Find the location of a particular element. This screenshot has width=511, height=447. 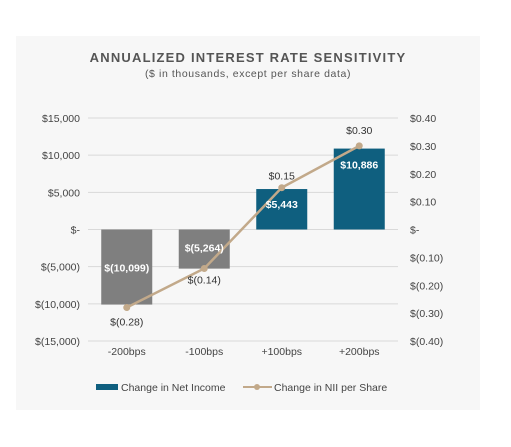

right-axis-tick-label: $(0.10) is located at coordinates (426, 258).